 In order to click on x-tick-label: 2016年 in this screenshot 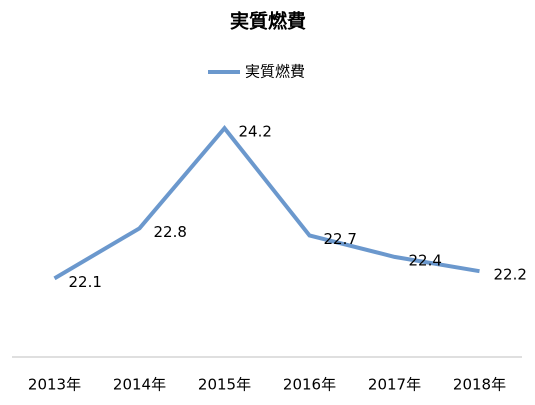, I will do `click(309, 385)`.